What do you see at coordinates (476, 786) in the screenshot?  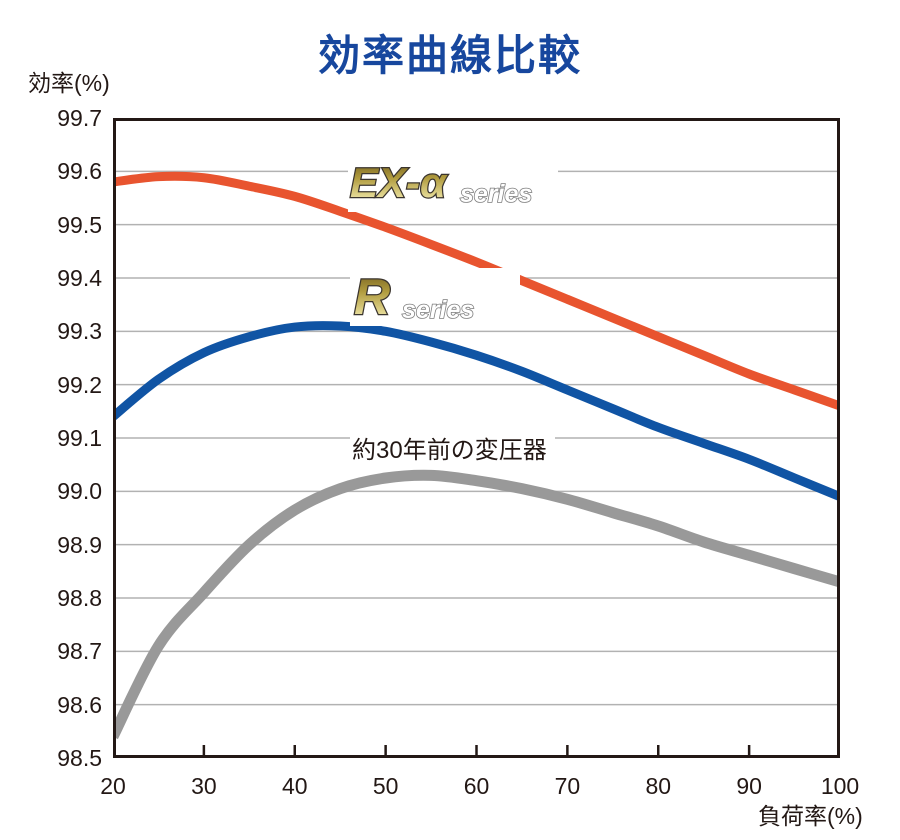 I see `x-tick-label: 60` at bounding box center [476, 786].